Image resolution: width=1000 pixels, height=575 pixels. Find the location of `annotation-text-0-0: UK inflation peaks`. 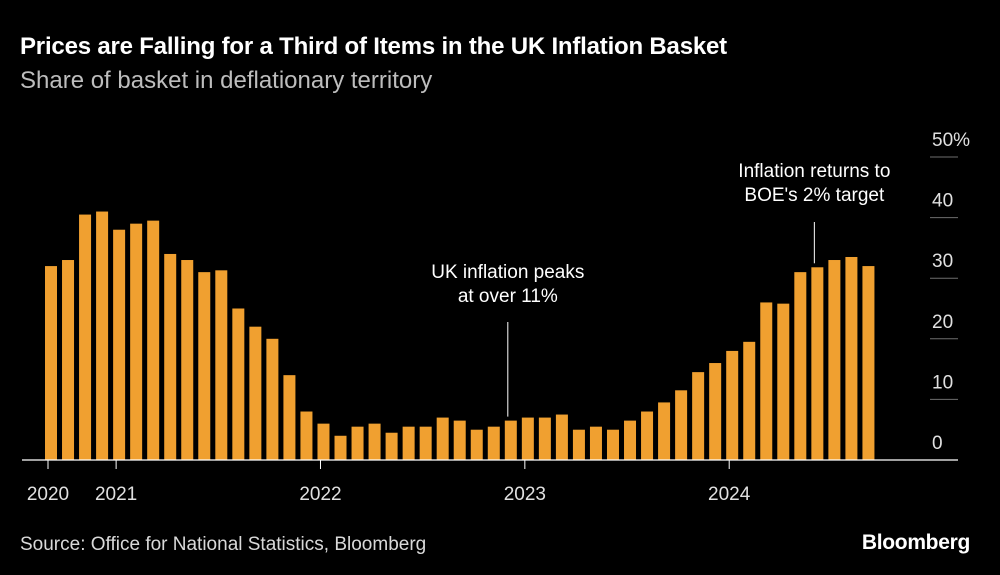

annotation-text-0-0: UK inflation peaks is located at coordinates (507, 272).